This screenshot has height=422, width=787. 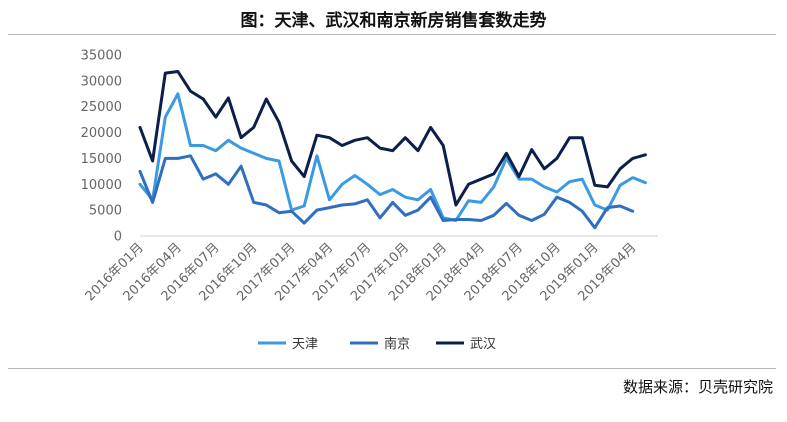 I want to click on y-tick-label: 5000, so click(x=105, y=211).